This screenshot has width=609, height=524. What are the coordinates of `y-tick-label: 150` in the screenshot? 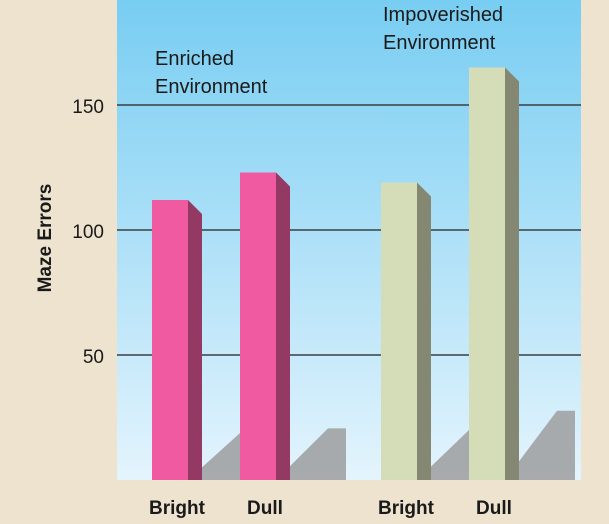 It's located at (88, 107).